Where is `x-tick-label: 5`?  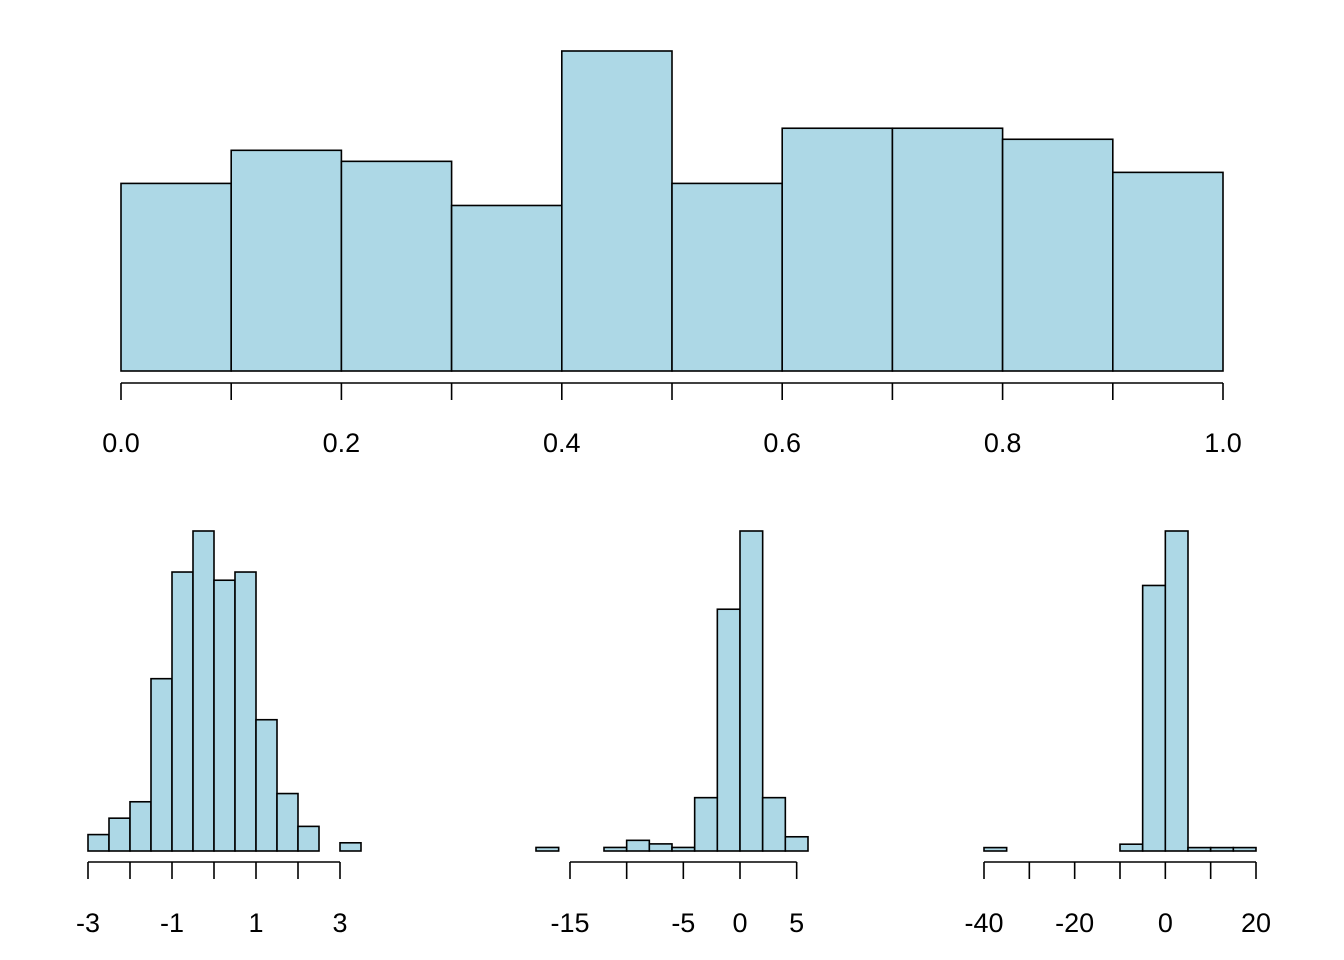
x-tick-label: 5 is located at coordinates (796, 923).